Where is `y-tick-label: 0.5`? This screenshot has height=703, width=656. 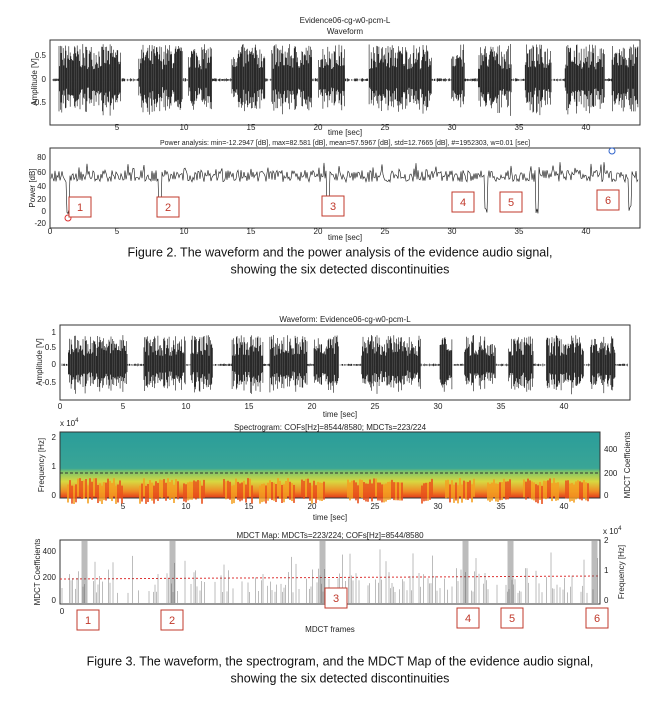
y-tick-label: 0.5 is located at coordinates (51, 347).